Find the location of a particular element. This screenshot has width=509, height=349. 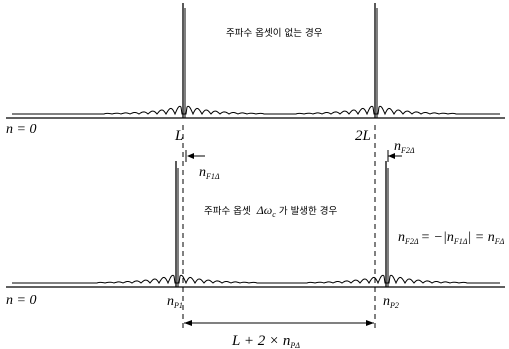

top-peak-2-label: 2L is located at coordinates (363, 136).